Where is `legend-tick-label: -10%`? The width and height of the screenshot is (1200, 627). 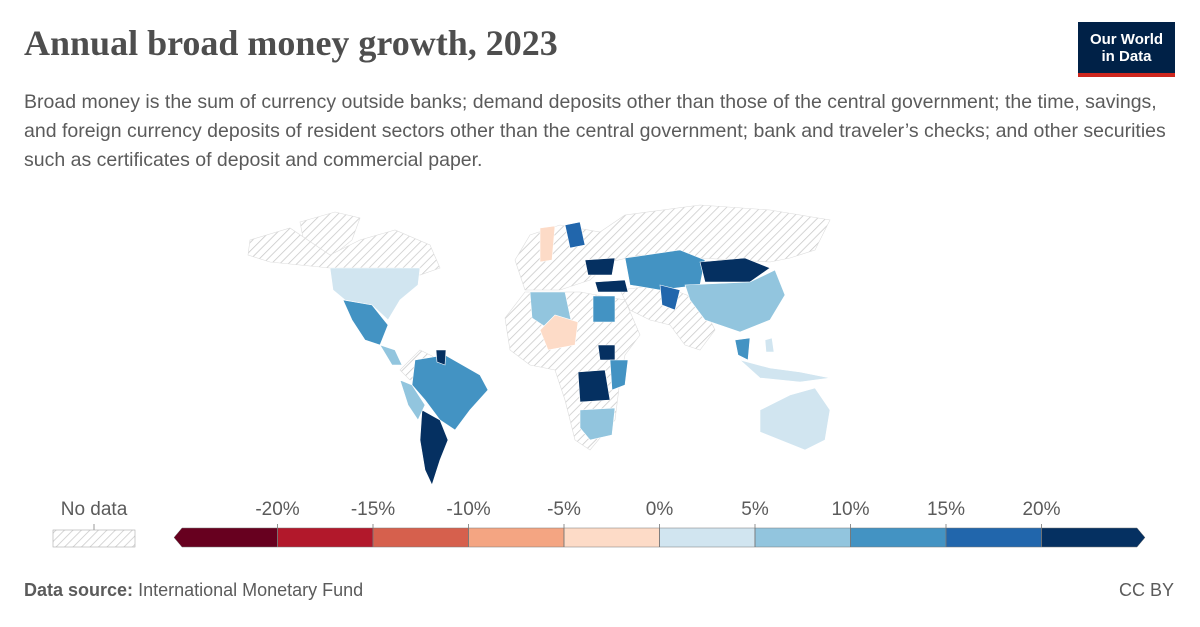
legend-tick-label: -10% is located at coordinates (468, 509).